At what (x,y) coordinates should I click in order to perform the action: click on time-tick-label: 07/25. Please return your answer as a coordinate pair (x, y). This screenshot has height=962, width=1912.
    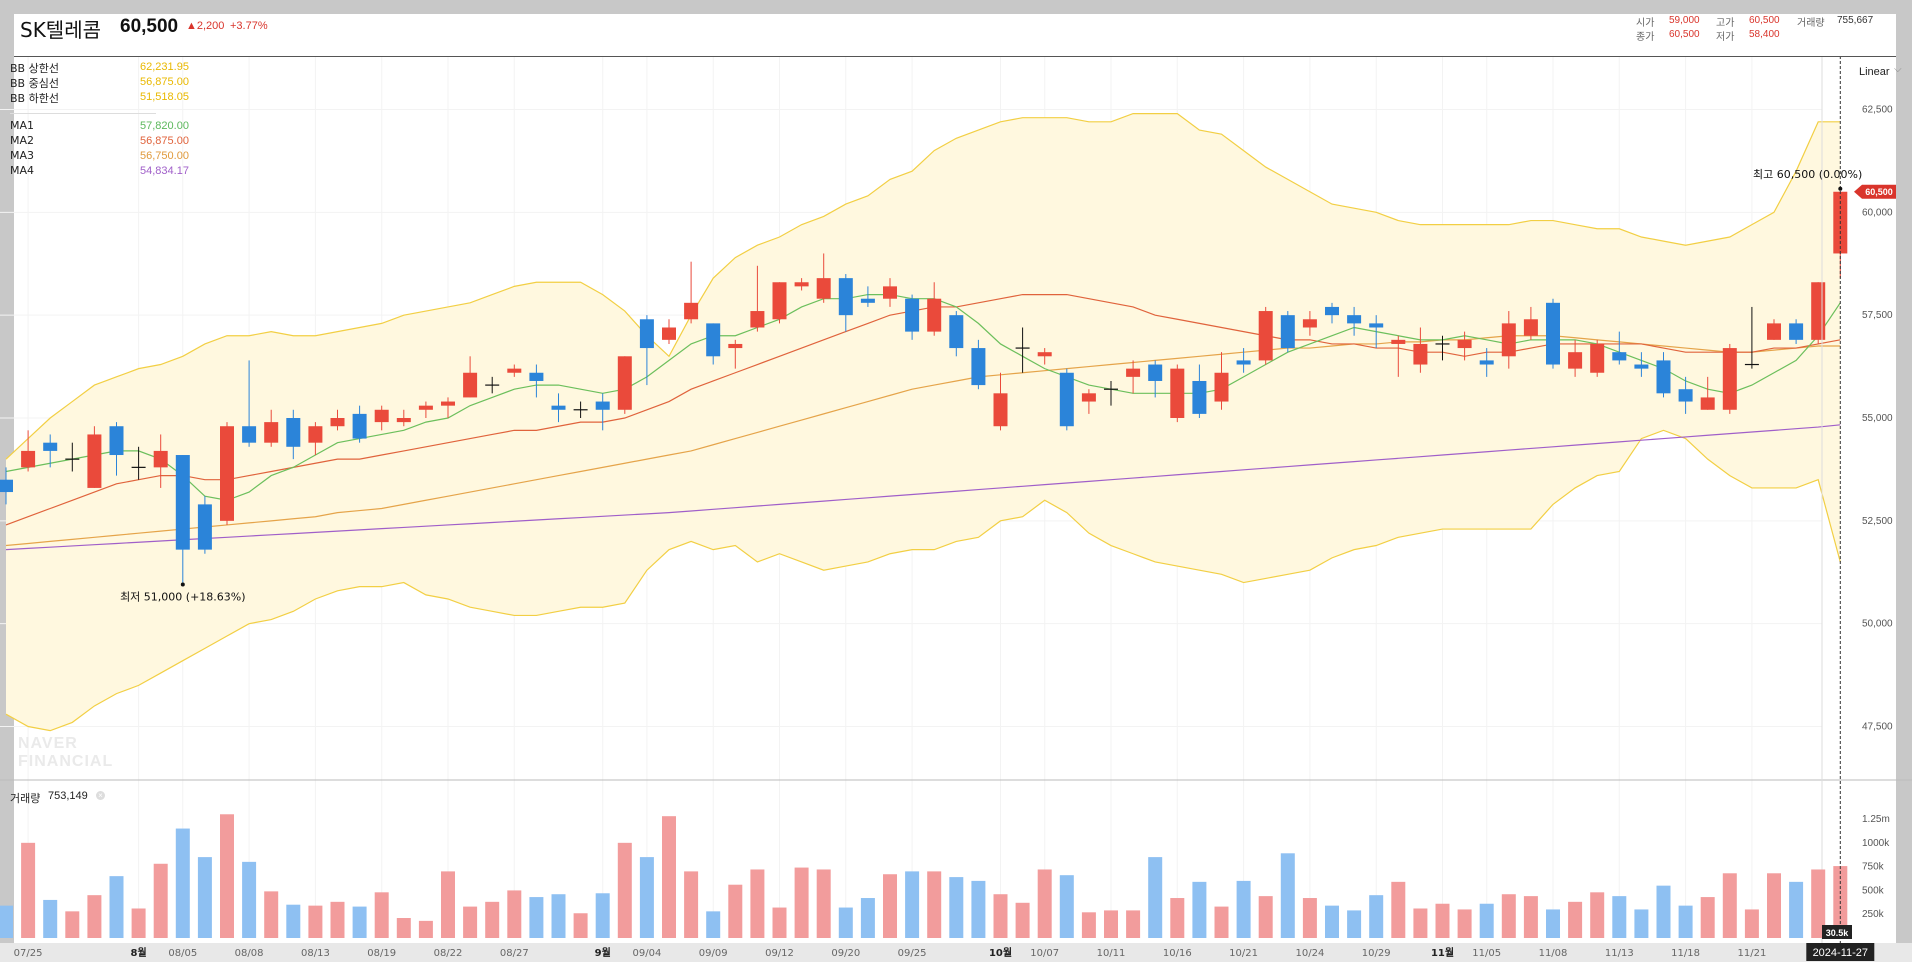
    Looking at the image, I should click on (28, 953).